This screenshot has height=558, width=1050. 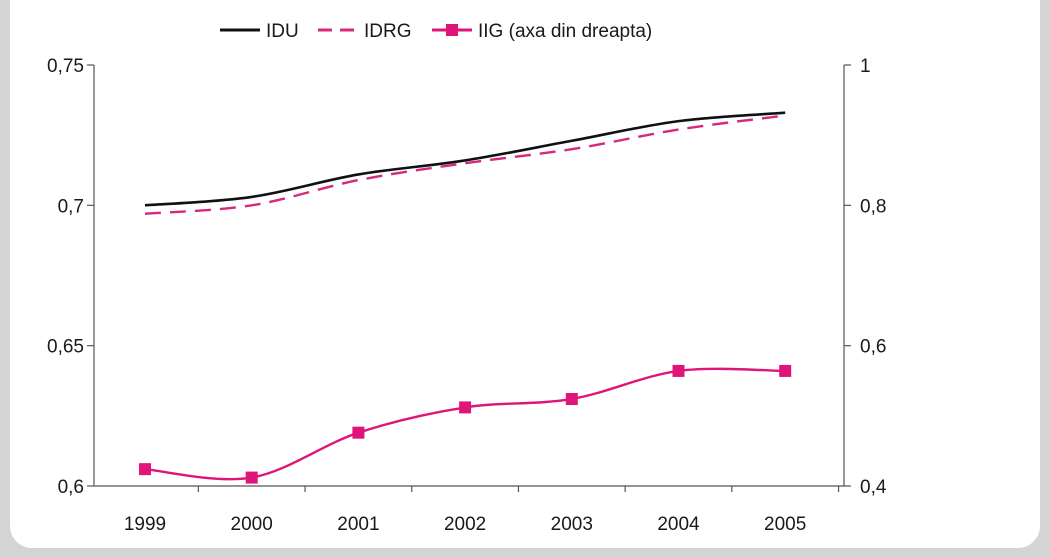 I want to click on series-line-idrg, so click(x=465, y=164).